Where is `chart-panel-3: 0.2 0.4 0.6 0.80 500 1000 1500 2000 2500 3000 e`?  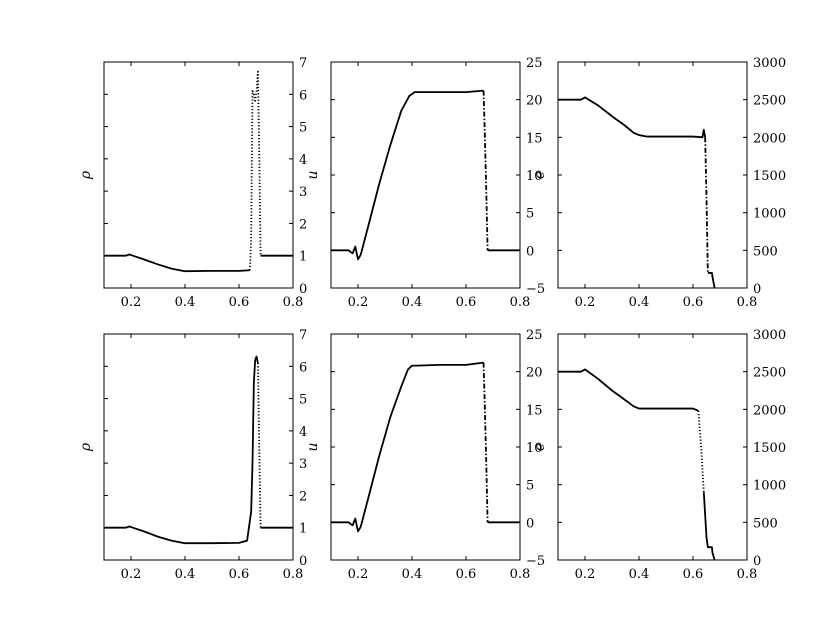 chart-panel-3: 0.2 0.4 0.6 0.80 500 1000 1500 2000 2500 3000 e is located at coordinates (659, 183).